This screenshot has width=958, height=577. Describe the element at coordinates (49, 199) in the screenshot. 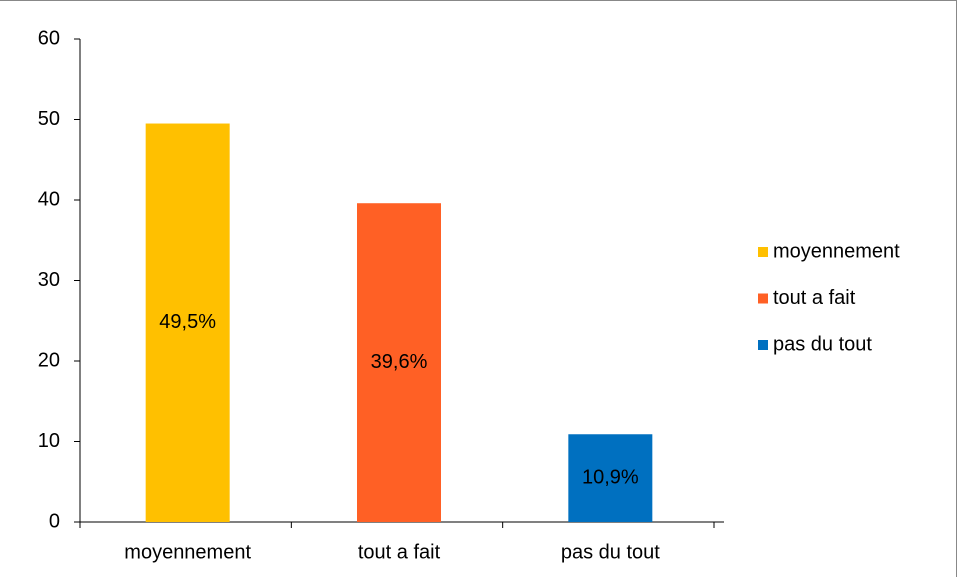

I see `y-tick-label: 40` at that location.